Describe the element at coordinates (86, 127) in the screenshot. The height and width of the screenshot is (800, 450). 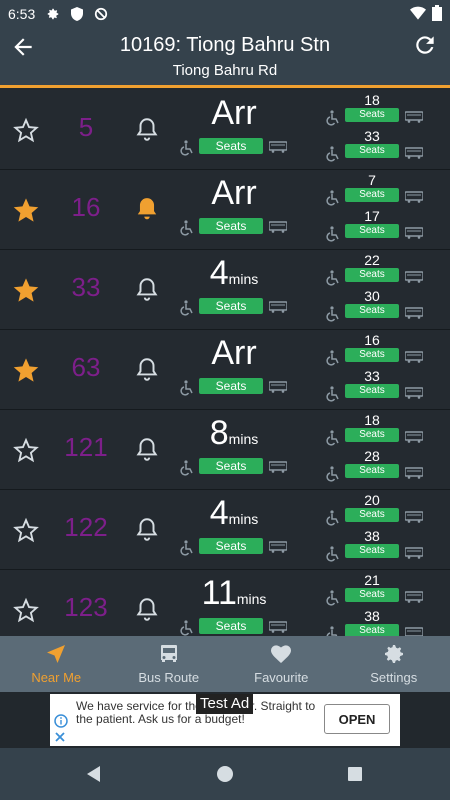
I see `service-number: 5` at that location.